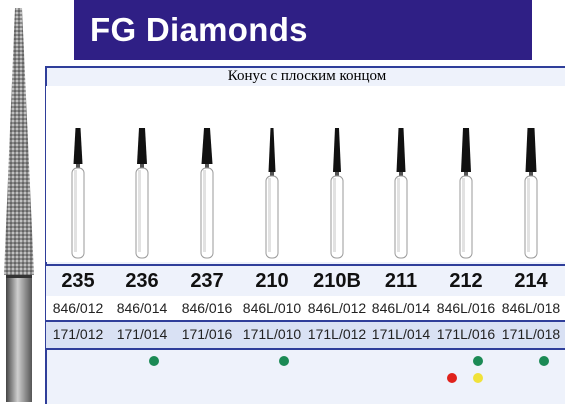 Image resolution: width=565 pixels, height=404 pixels. Describe the element at coordinates (401, 281) in the screenshot. I see `item-number: 211` at that location.